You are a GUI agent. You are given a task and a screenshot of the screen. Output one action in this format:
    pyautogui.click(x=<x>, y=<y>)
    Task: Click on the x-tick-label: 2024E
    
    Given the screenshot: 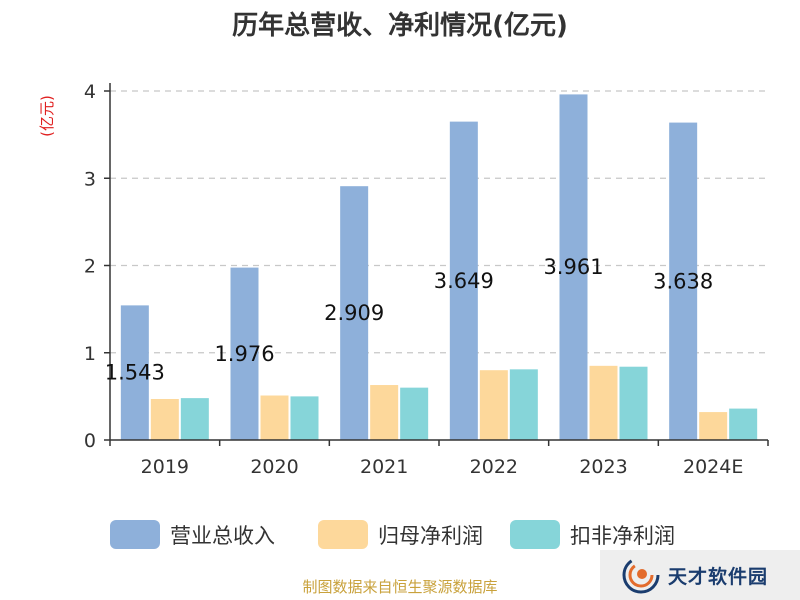 What is the action you would take?
    pyautogui.click(x=713, y=467)
    